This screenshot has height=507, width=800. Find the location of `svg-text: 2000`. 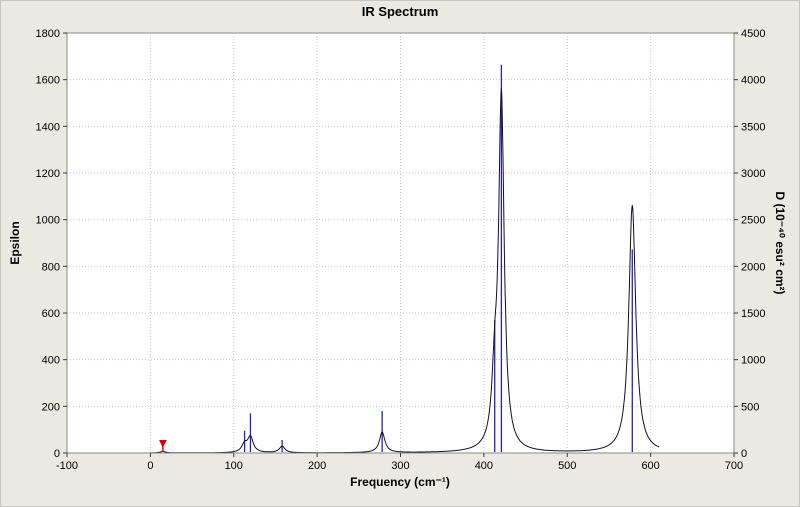

svg-text: 2000 is located at coordinates (753, 267).